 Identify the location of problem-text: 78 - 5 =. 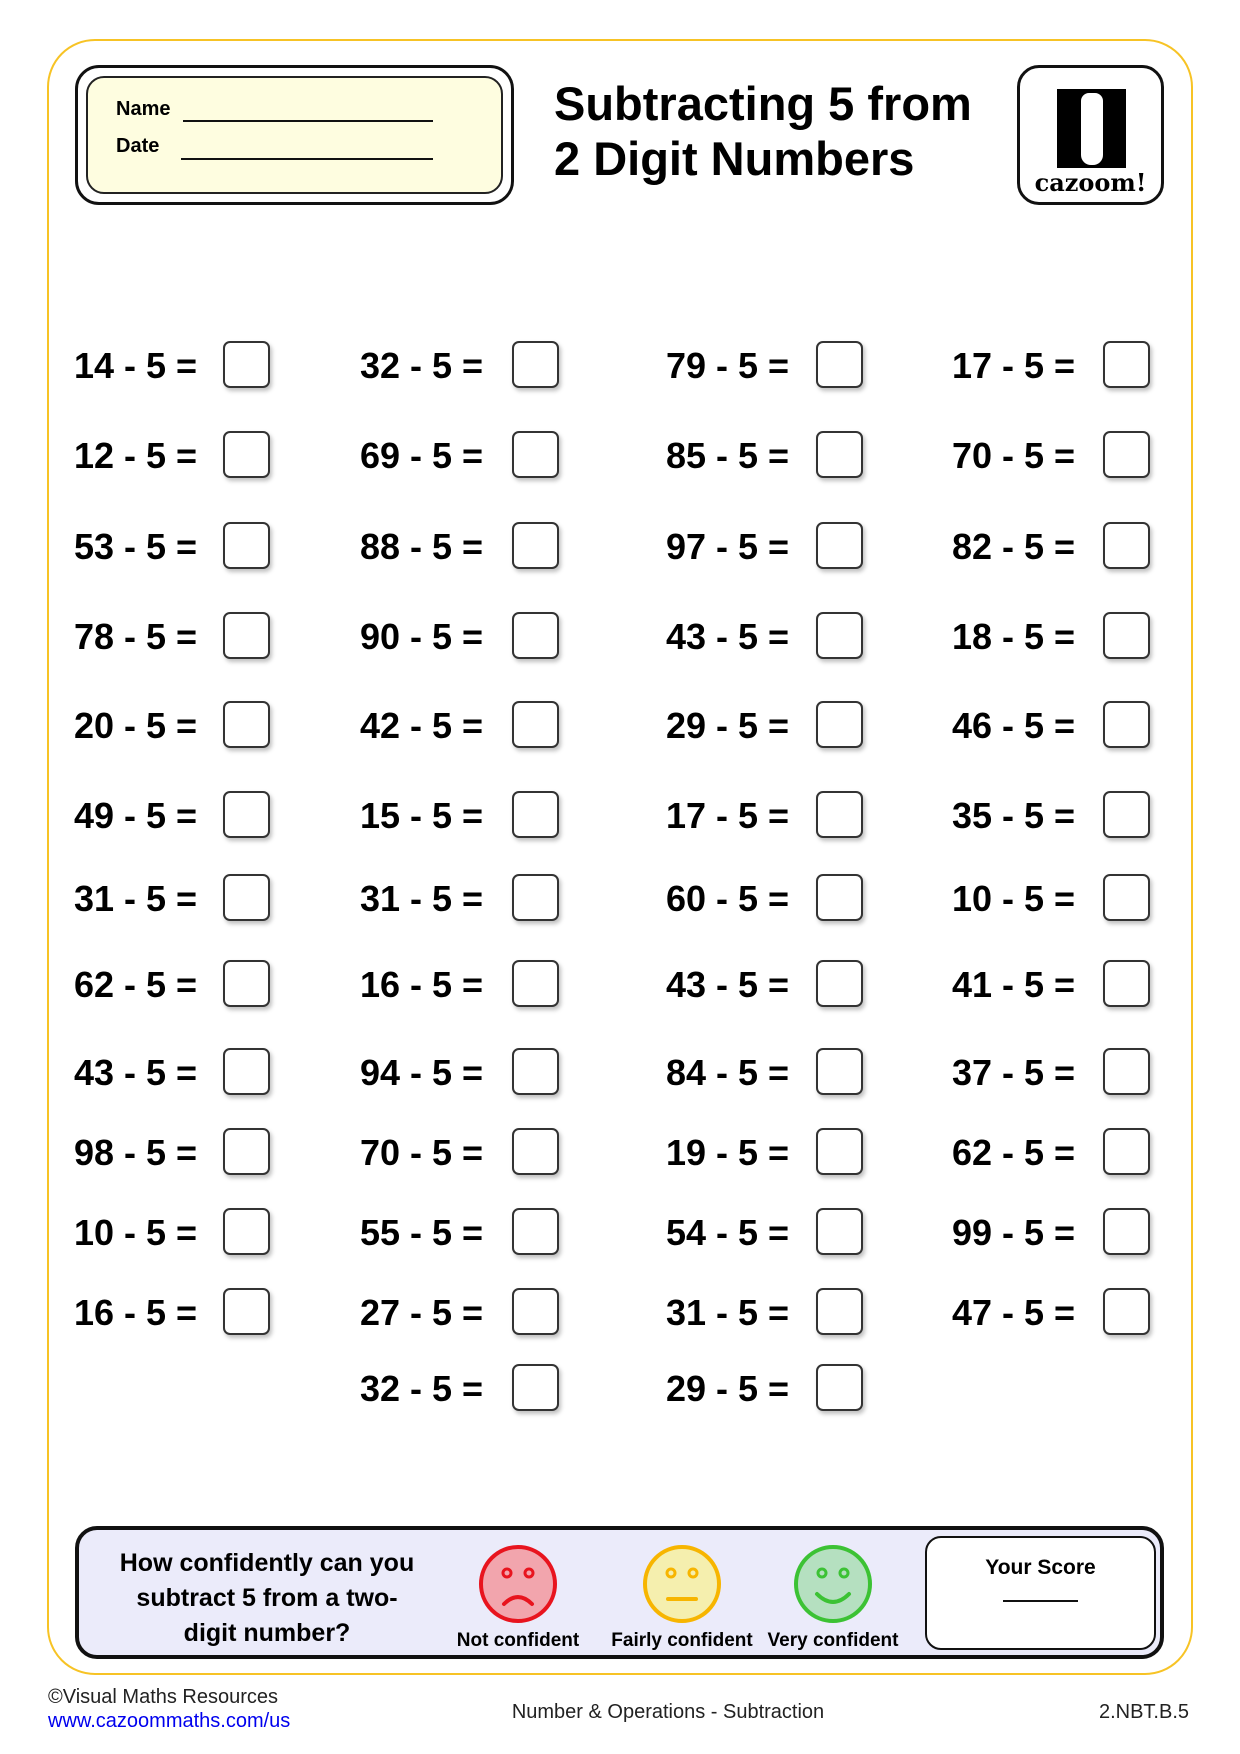
(136, 636).